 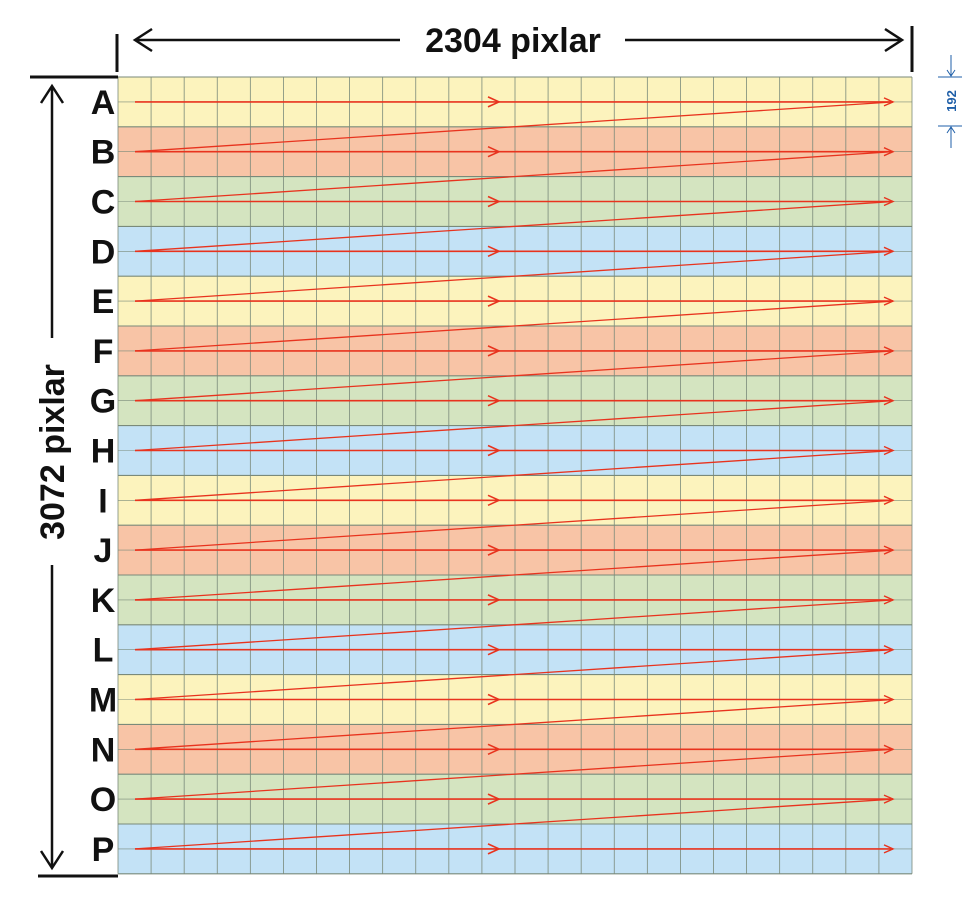 What do you see at coordinates (102, 501) in the screenshot?
I see `row-label-i: I` at bounding box center [102, 501].